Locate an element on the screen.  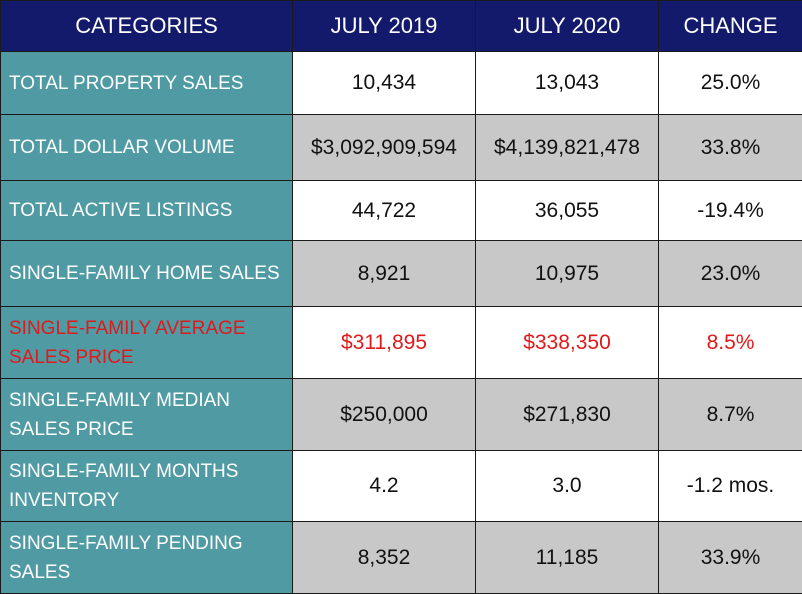
table-row: TOTAL PROPERTY SALES 10,434 13,043 25.0% is located at coordinates (401, 83).